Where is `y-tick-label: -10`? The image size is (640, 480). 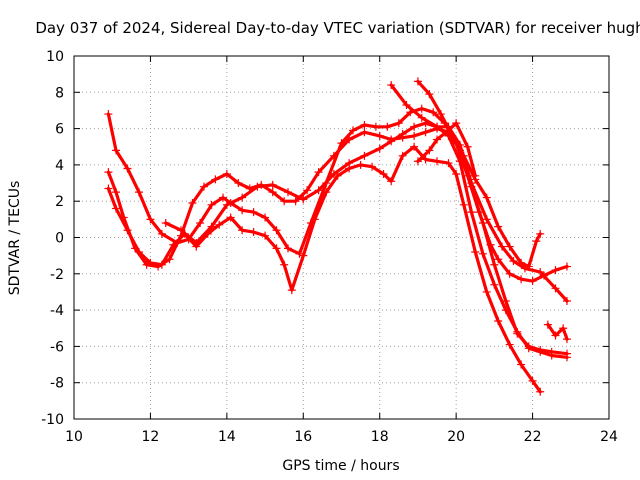
y-tick-label: -10 is located at coordinates (52, 420).